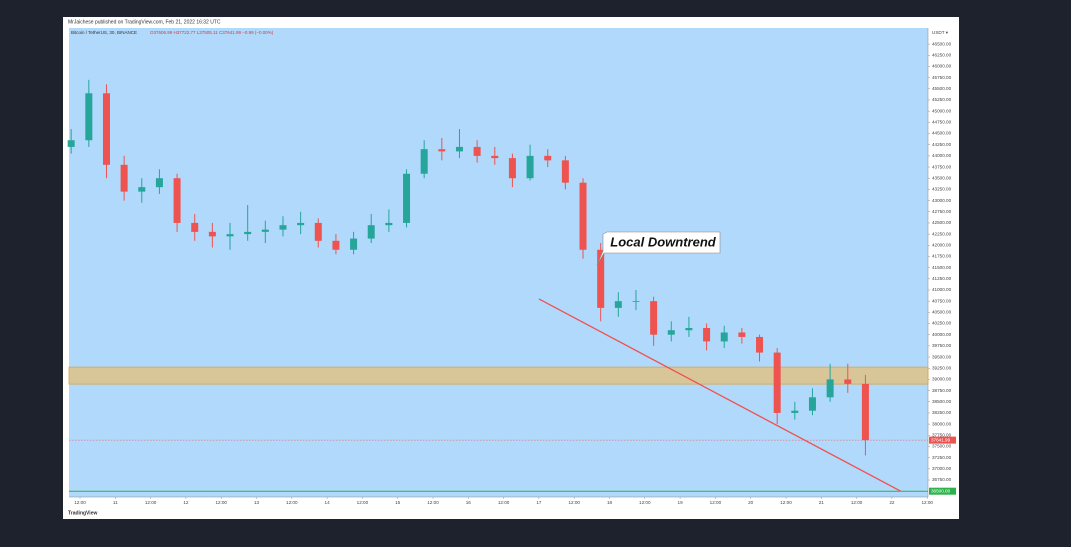 Image resolution: width=1071 pixels, height=547 pixels. Describe the element at coordinates (942, 345) in the screenshot. I see `y-tick-label: 39750.00` at that location.